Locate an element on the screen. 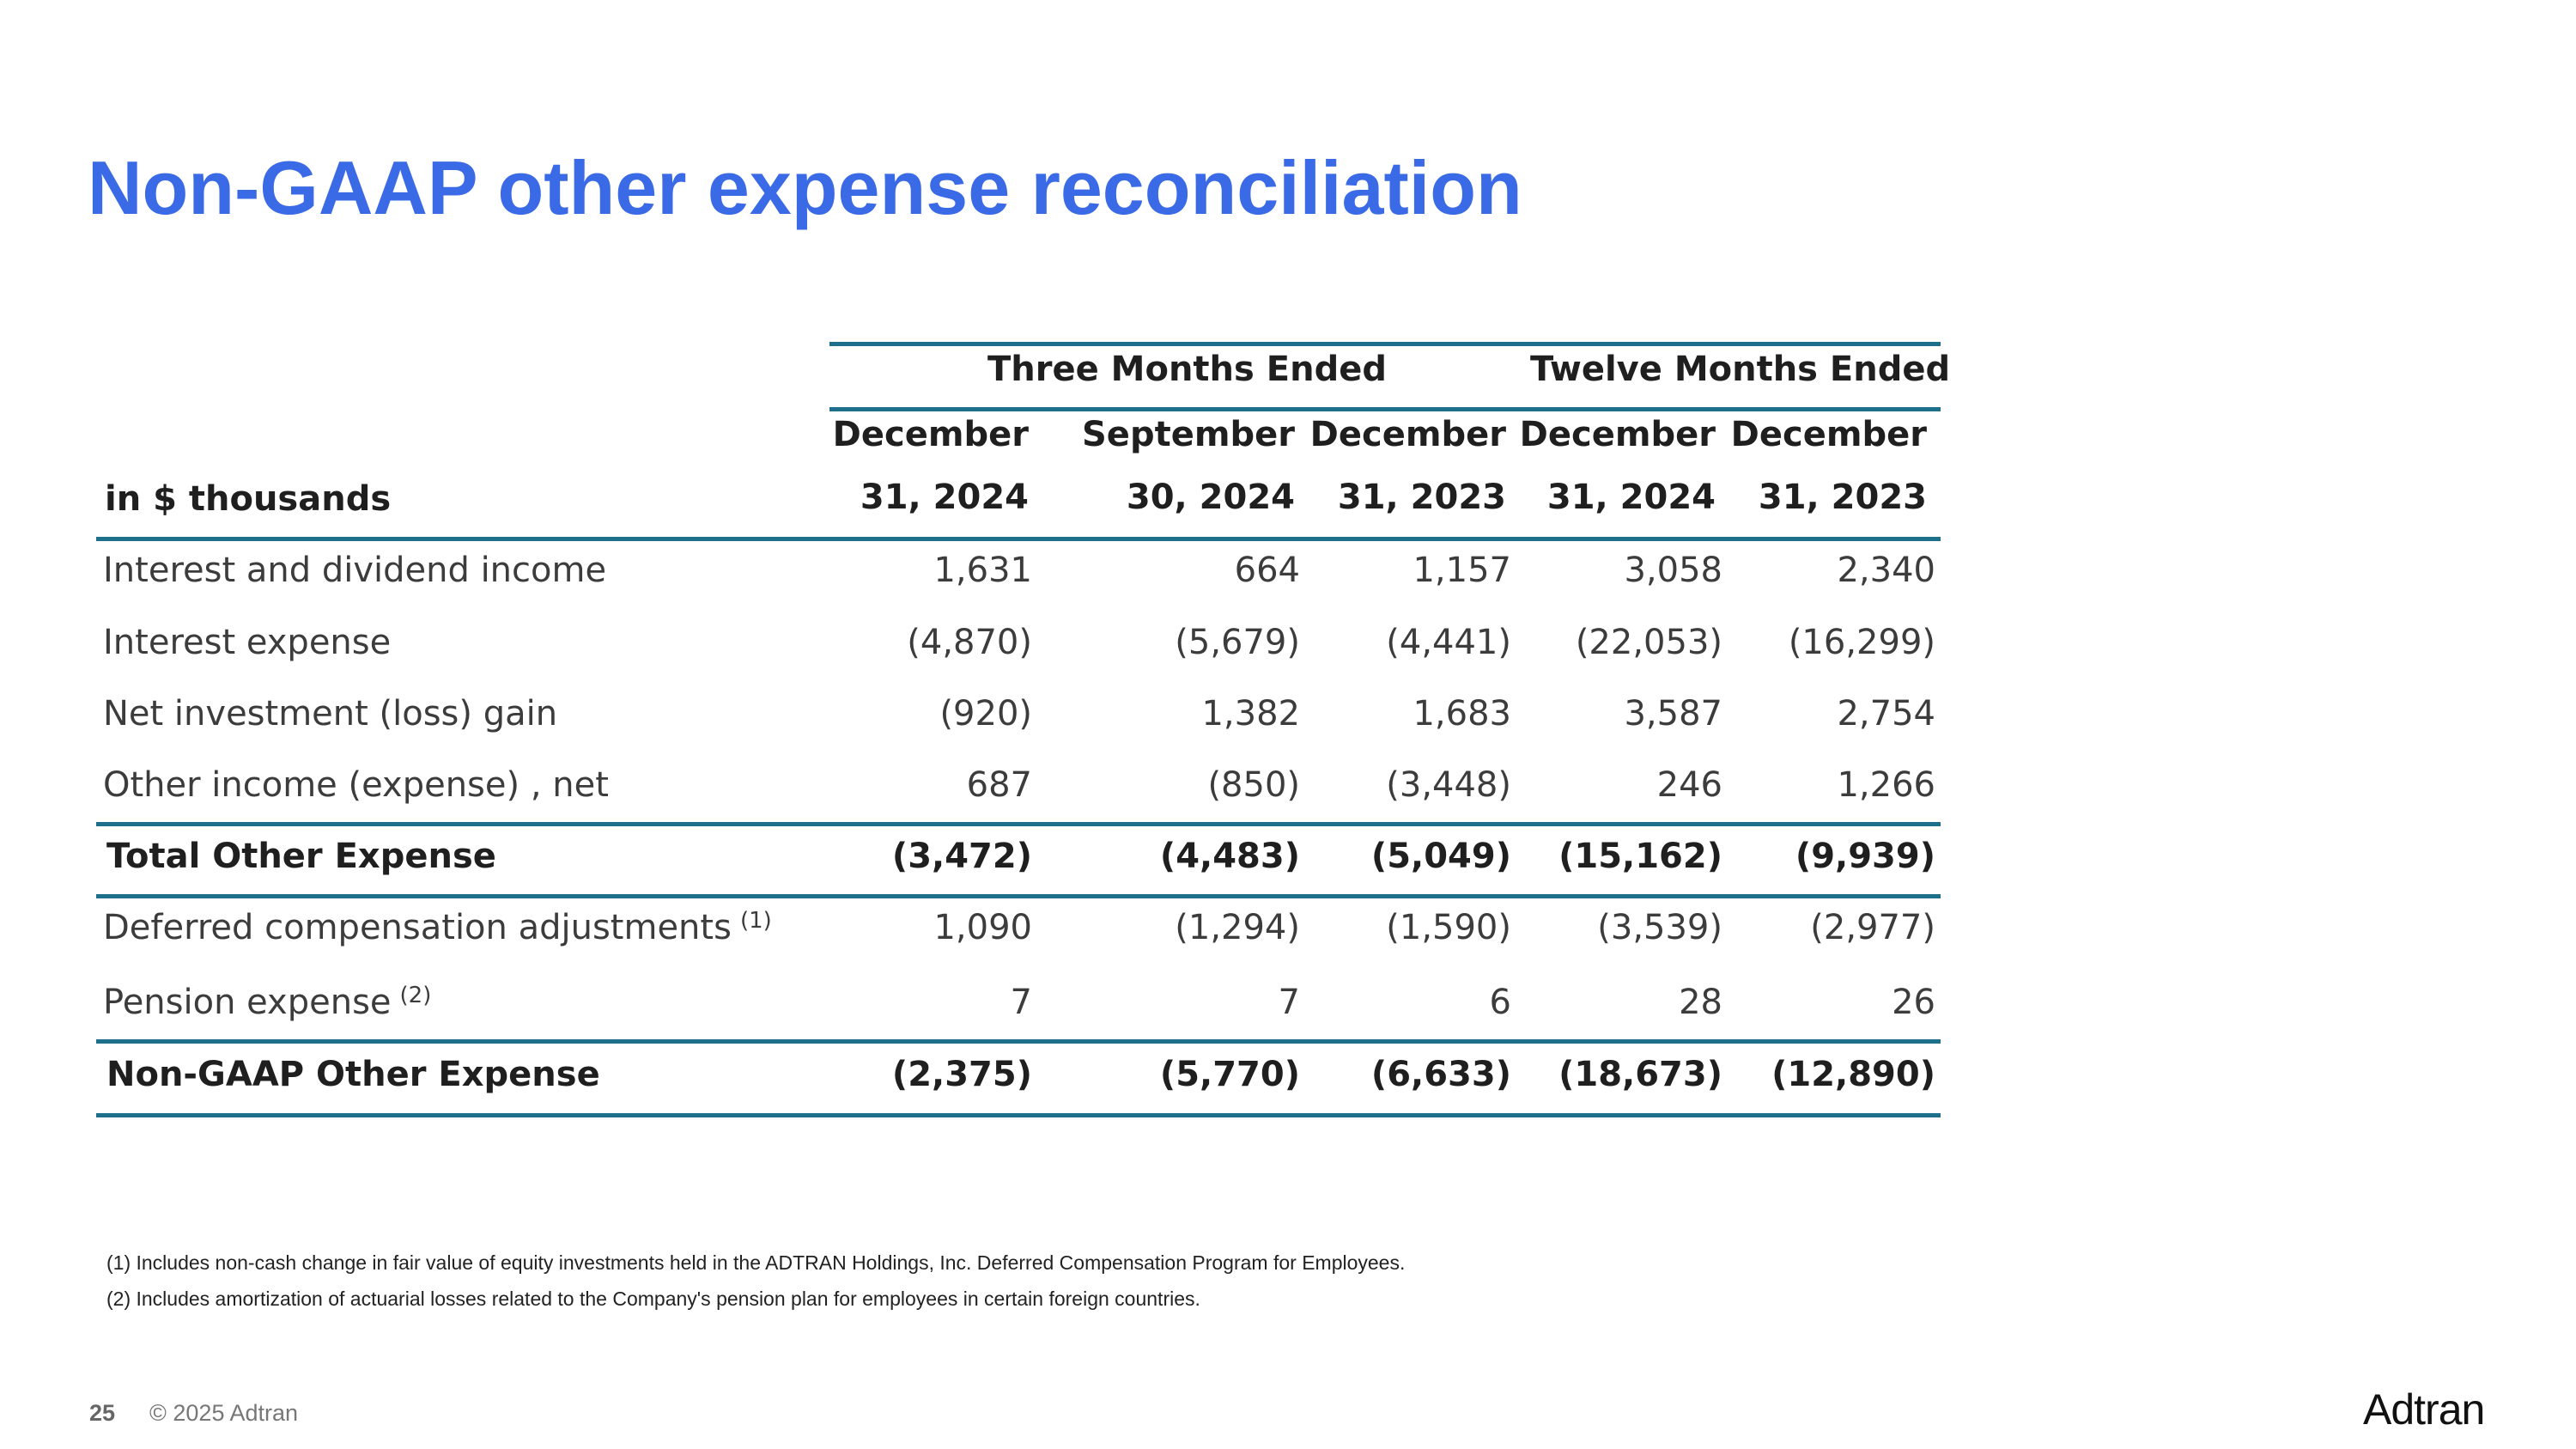  col-header-1-line1: December is located at coordinates (930, 434).